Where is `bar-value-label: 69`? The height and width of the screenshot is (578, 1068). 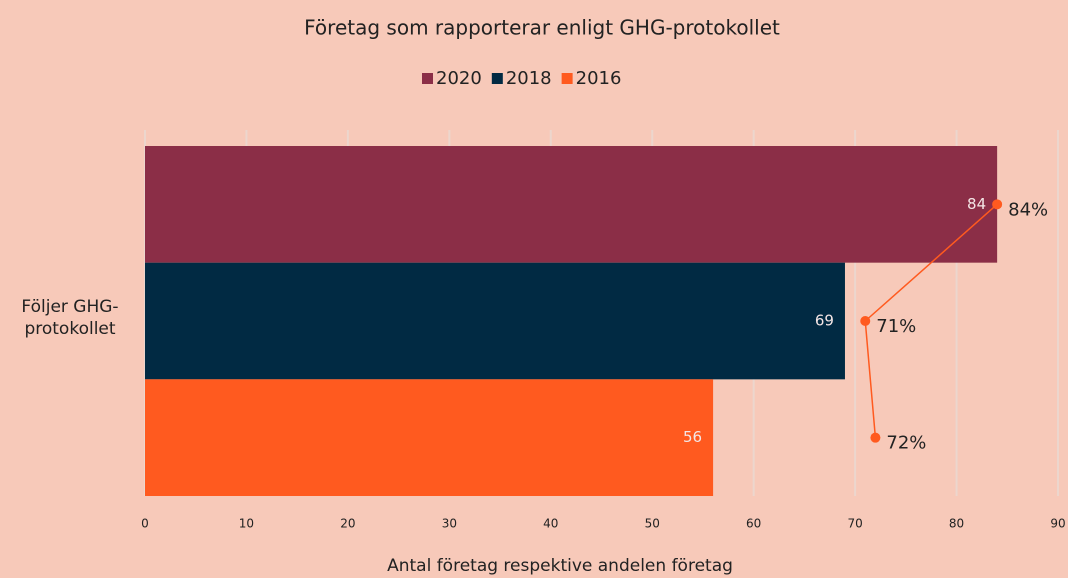
bar-value-label: 69 is located at coordinates (824, 321).